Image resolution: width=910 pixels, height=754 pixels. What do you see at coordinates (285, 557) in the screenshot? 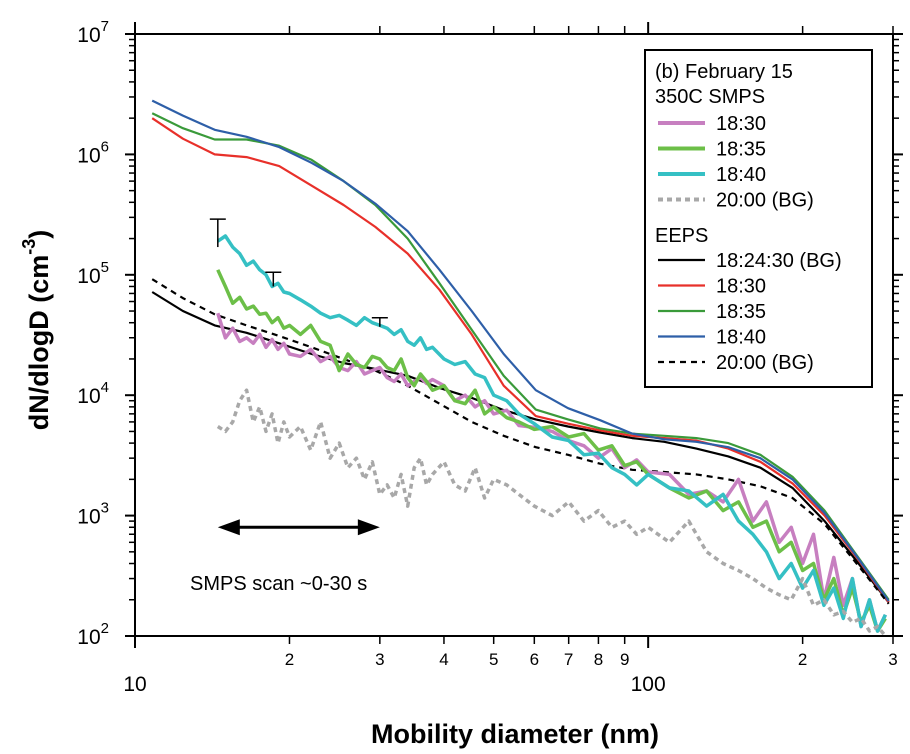
I see `smps-scan-annotation: SMPS scan ~0-30 s` at bounding box center [285, 557].